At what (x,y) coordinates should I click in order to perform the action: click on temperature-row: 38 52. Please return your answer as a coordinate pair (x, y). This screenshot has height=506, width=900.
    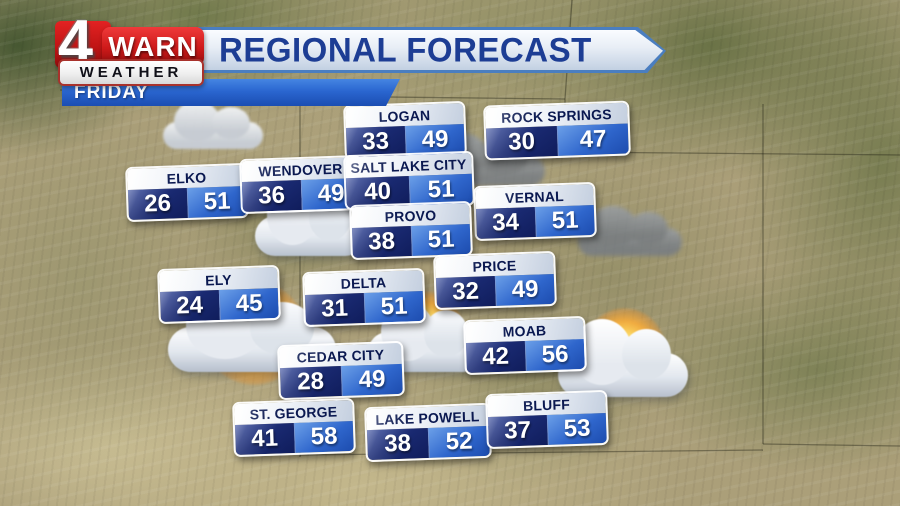
    Looking at the image, I should click on (428, 443).